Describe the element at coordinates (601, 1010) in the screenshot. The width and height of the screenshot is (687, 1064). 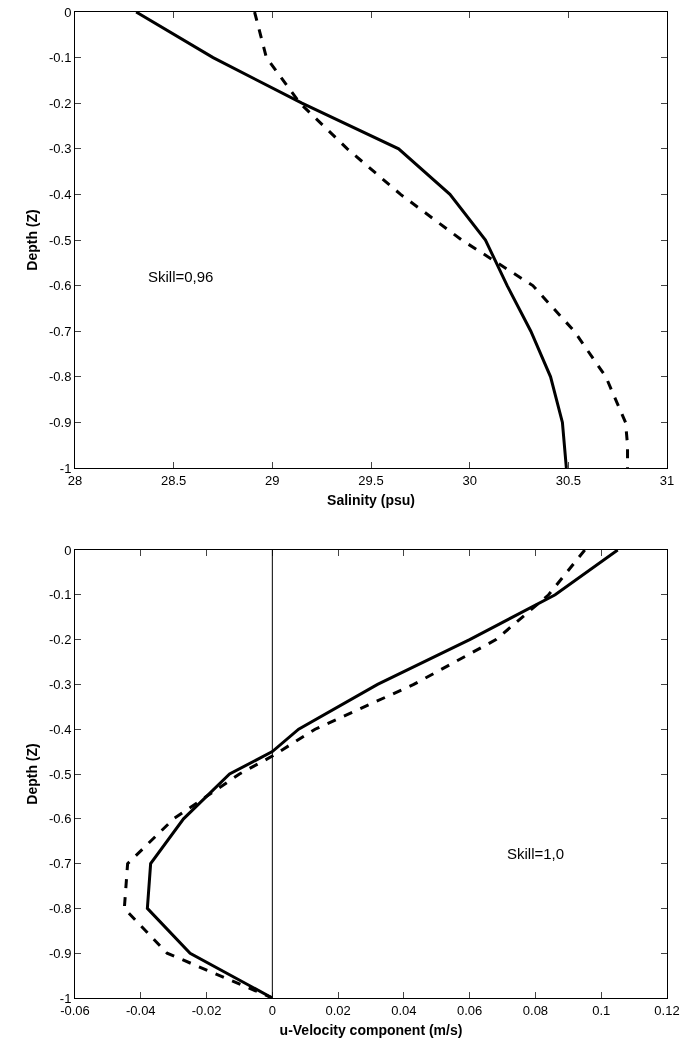
I see `x-tick-label: 0.1` at that location.